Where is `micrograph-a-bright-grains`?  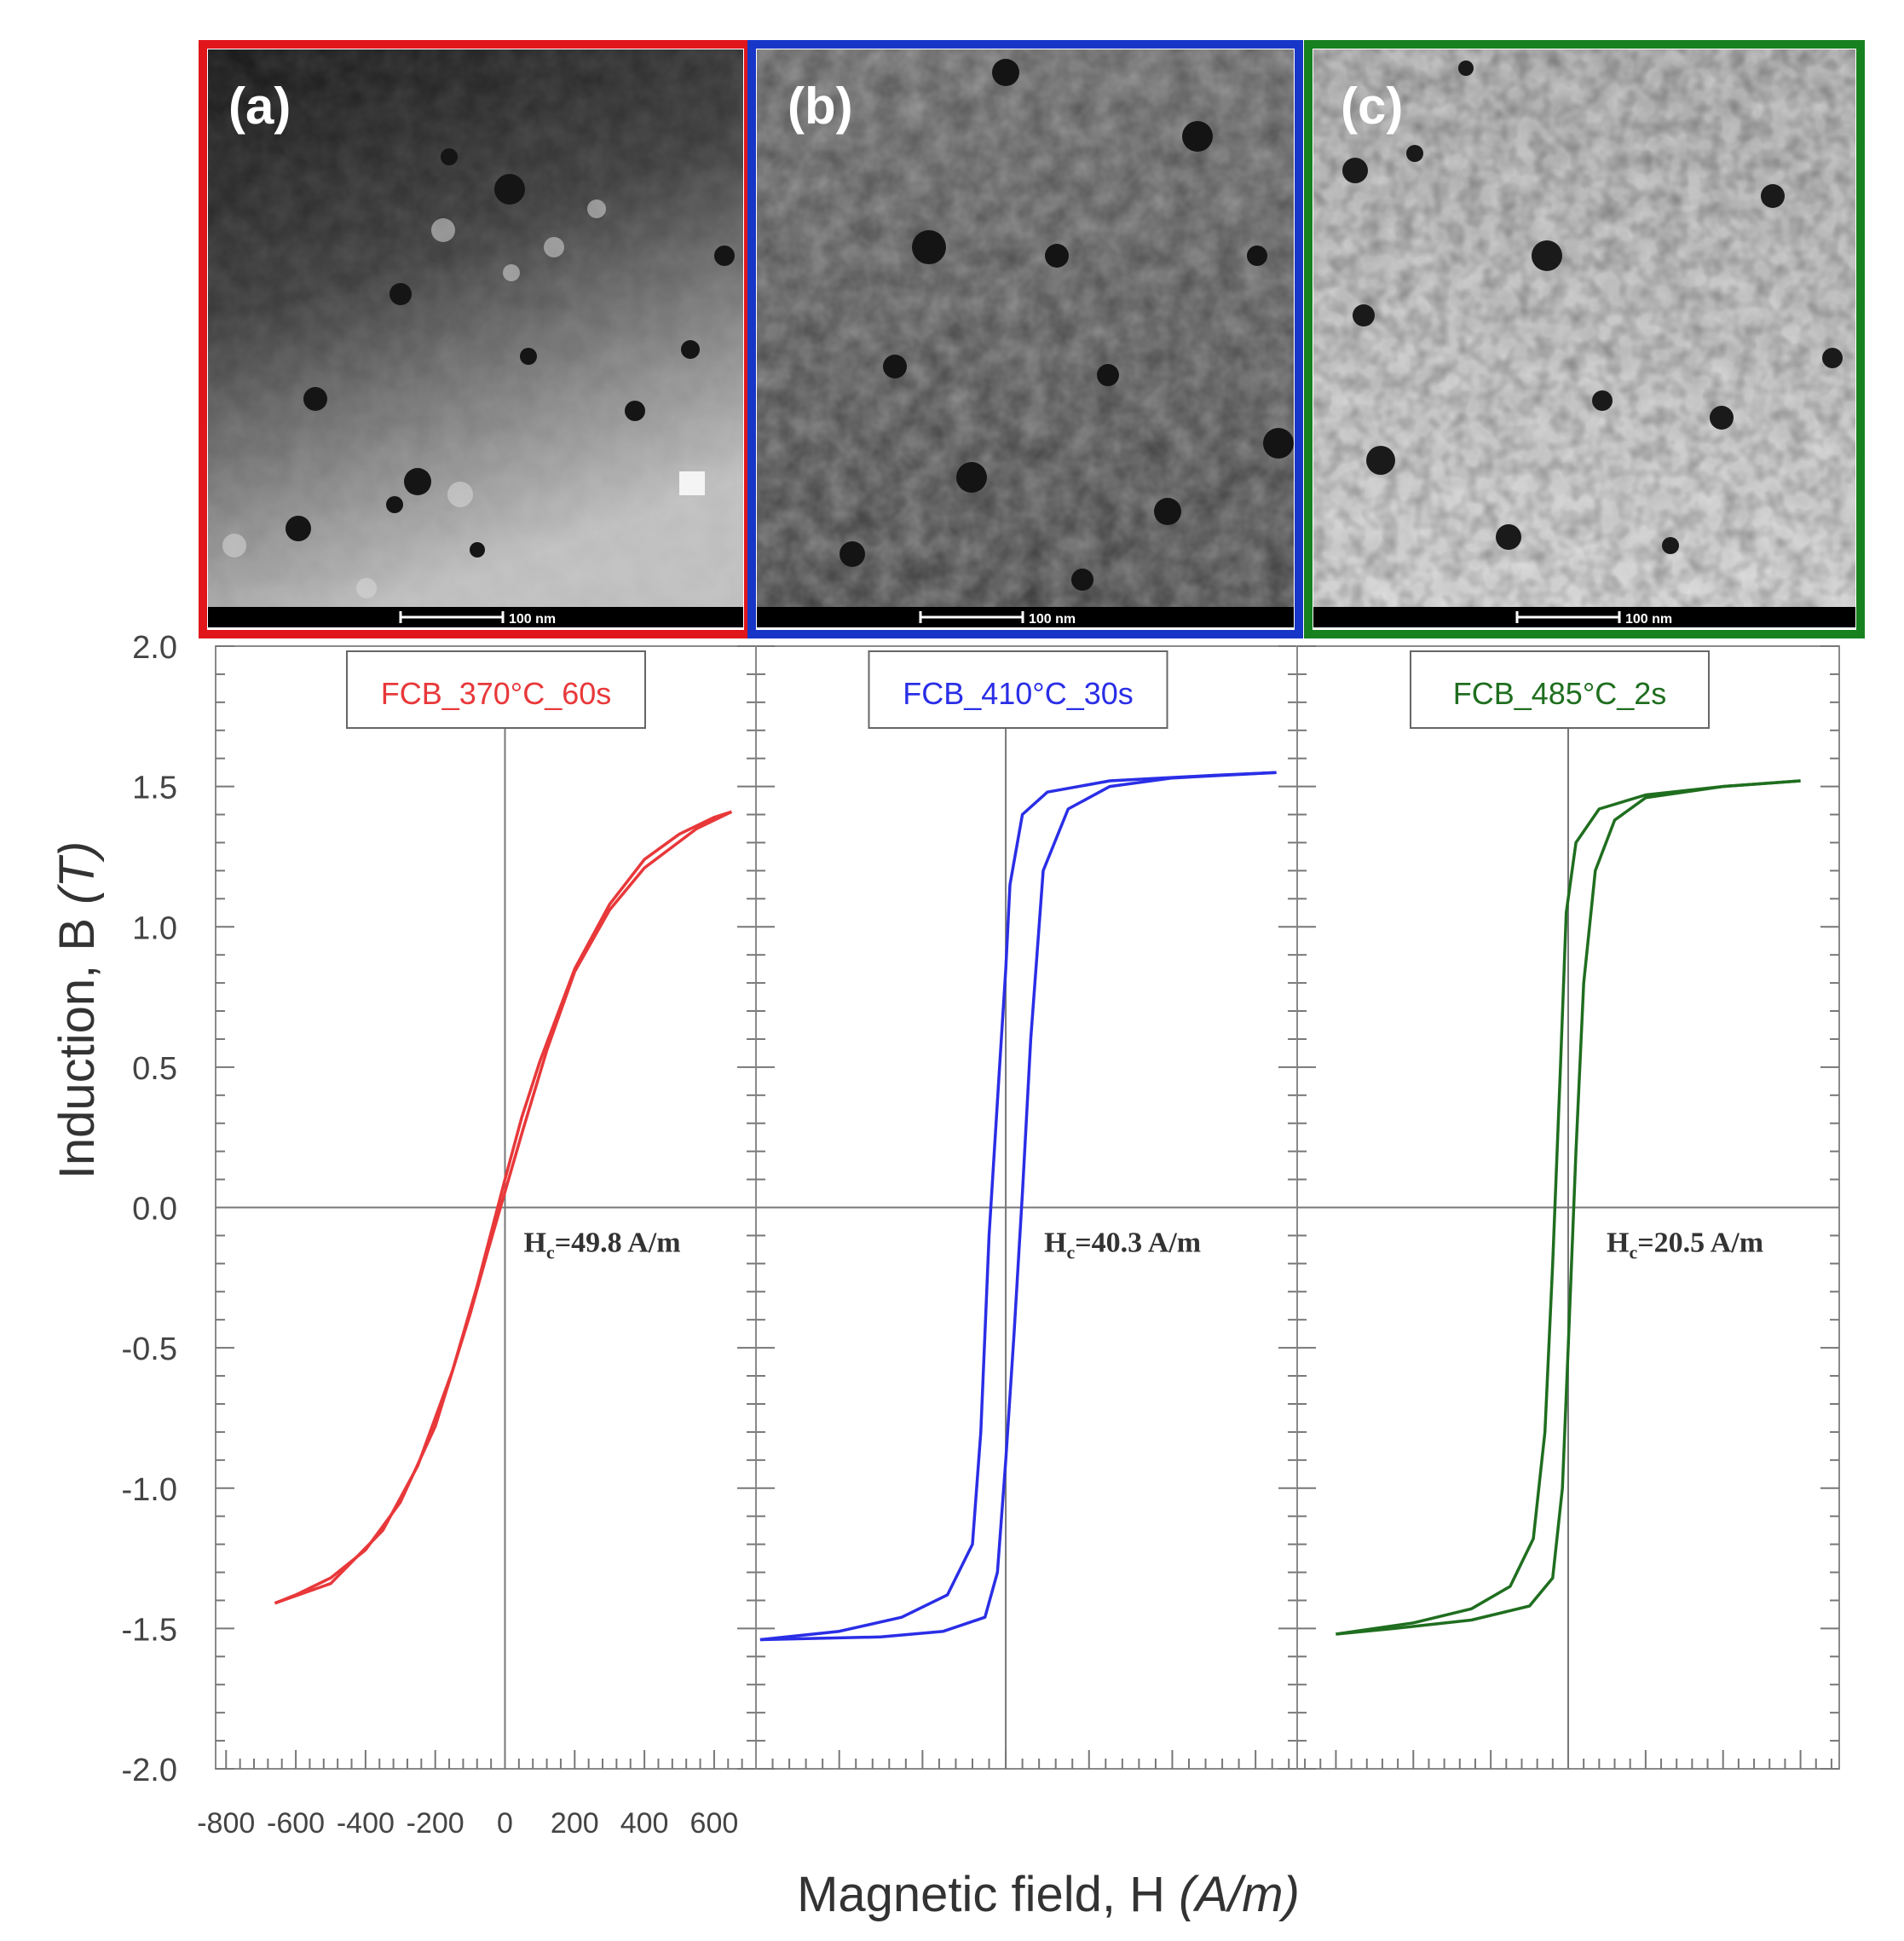 micrograph-a-bright-grains is located at coordinates (414, 399).